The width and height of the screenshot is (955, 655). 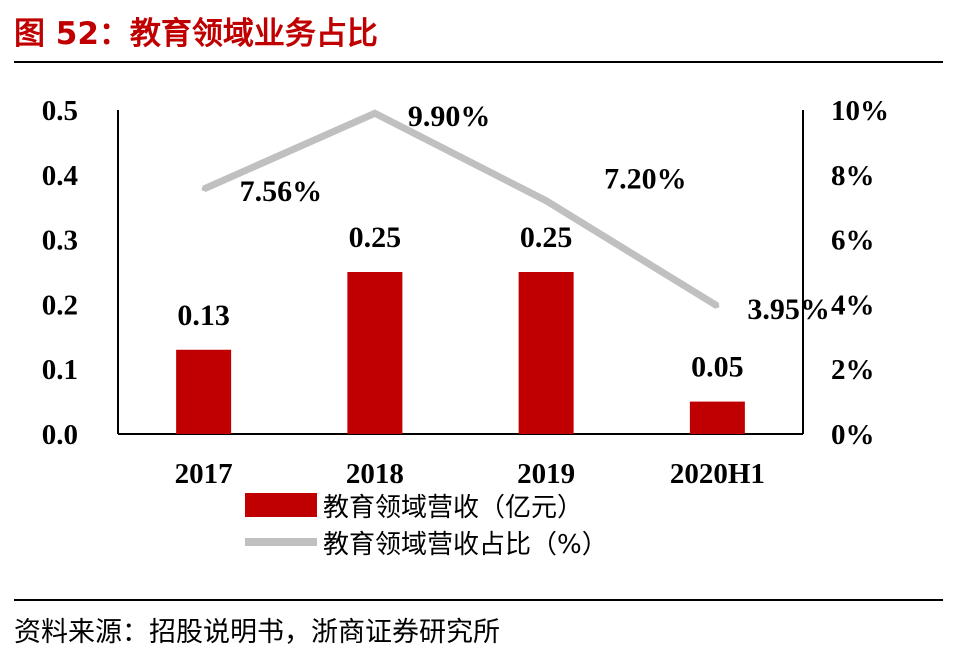 I want to click on legend-item-line: 教育领域营收占比（%）, so click(x=426, y=542).